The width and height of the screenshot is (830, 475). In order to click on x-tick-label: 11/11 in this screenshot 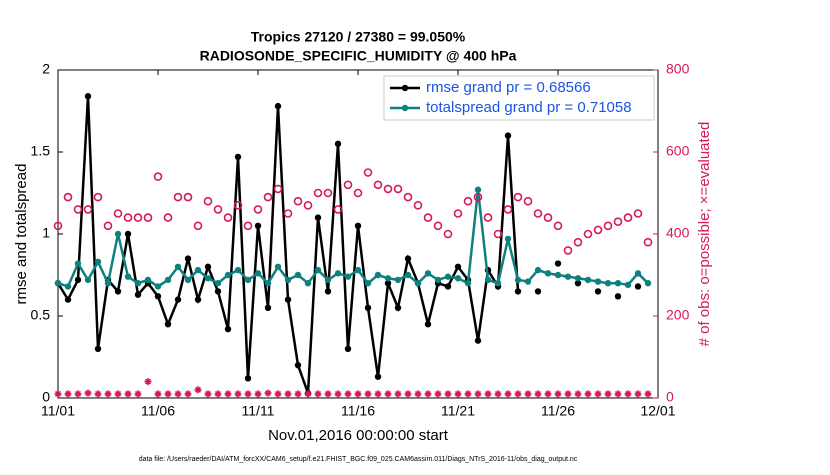, I will do `click(258, 411)`.